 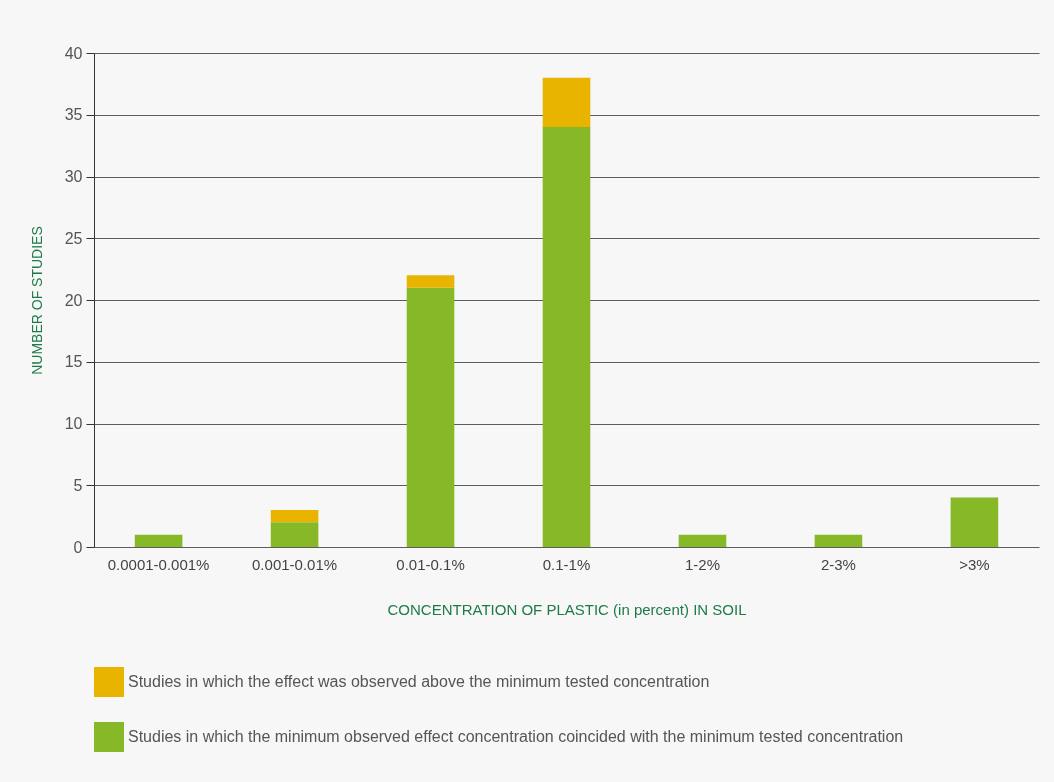 I want to click on x-tick-label: >3%, so click(x=974, y=564).